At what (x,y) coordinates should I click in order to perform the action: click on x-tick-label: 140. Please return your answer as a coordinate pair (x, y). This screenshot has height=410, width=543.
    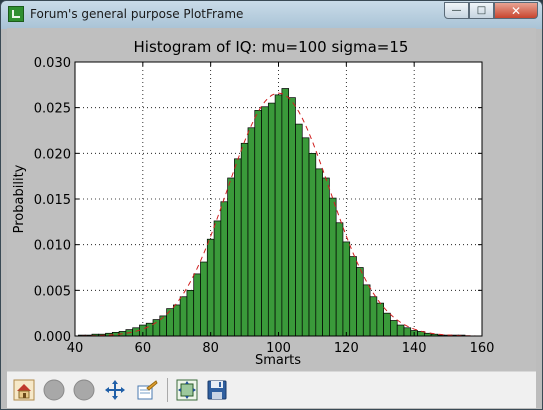
    Looking at the image, I should click on (414, 348).